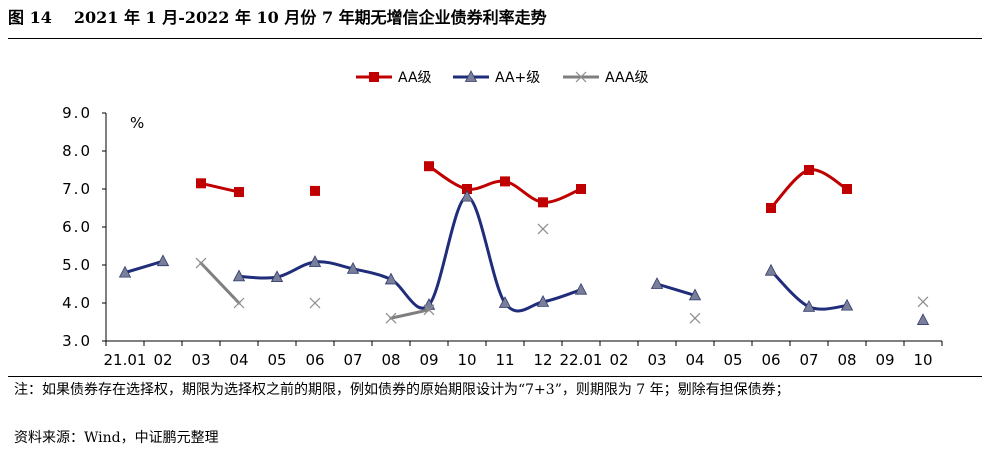  I want to click on y-tick-label: 4.0, so click(77, 303).